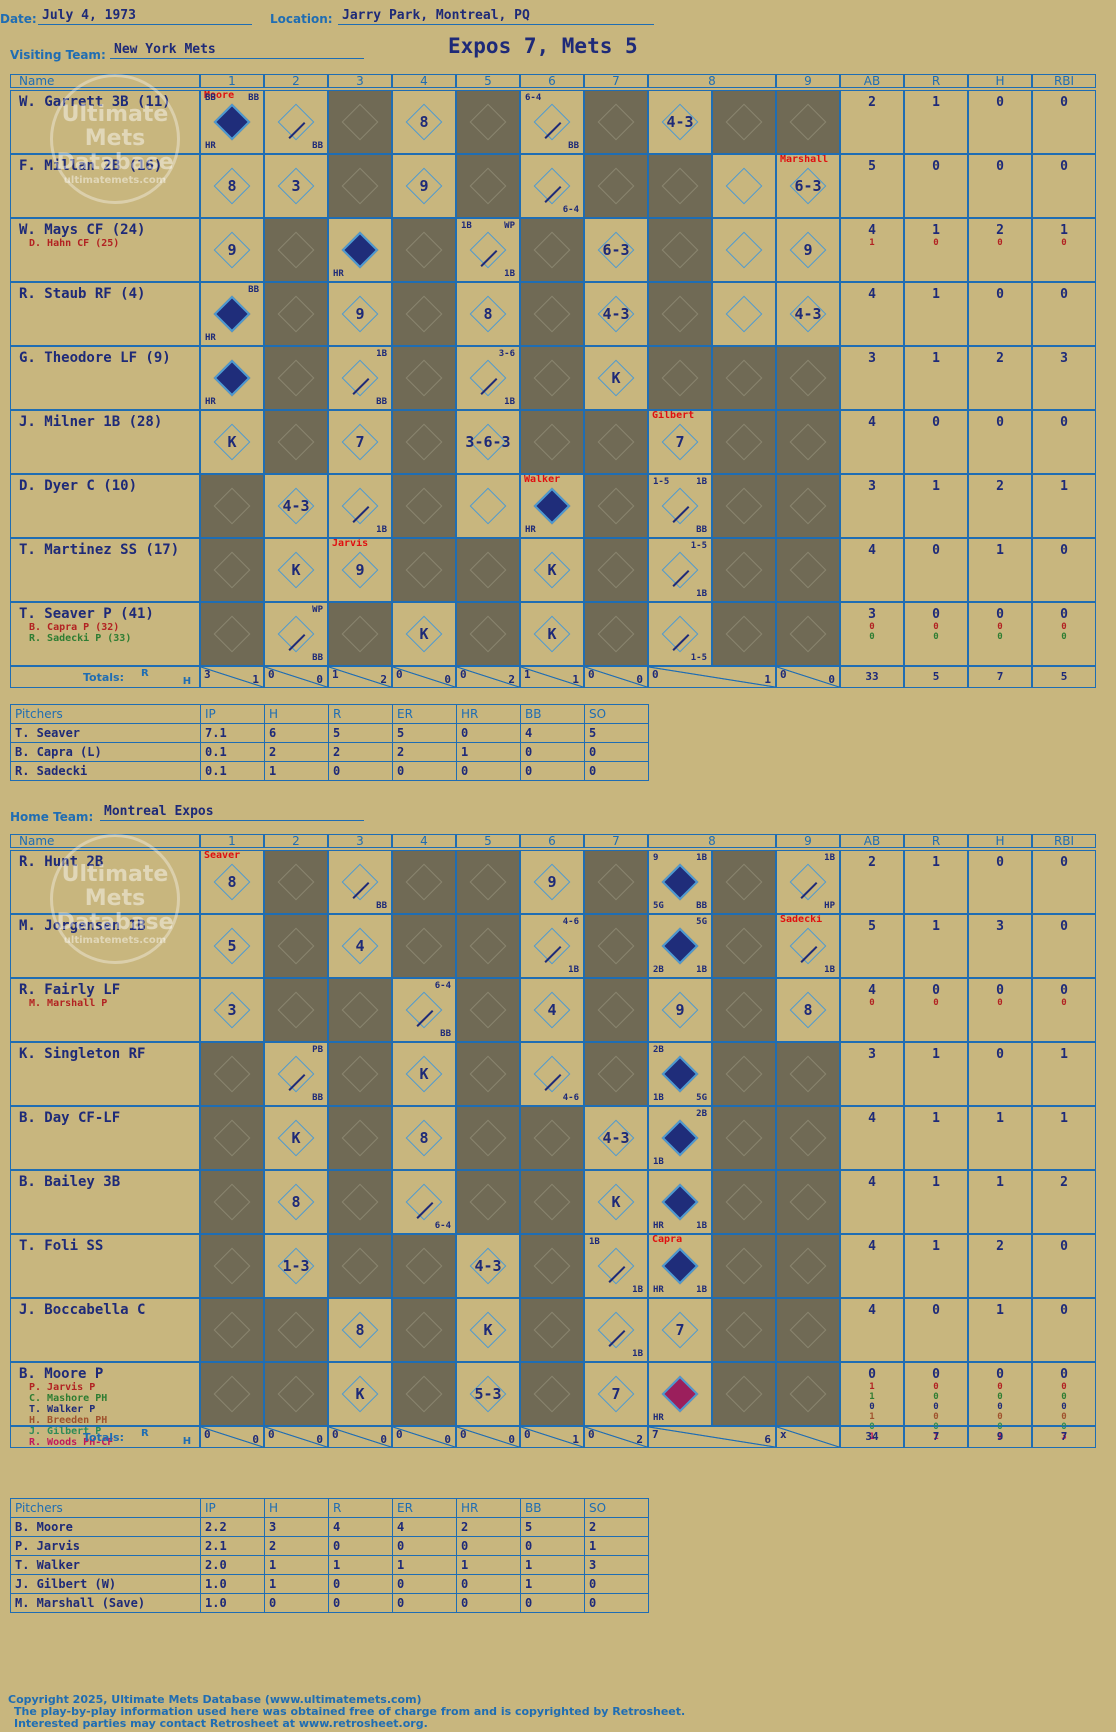 The width and height of the screenshot is (1116, 1732). Describe the element at coordinates (232, 81) in the screenshot. I see `inning-header: 1` at that location.